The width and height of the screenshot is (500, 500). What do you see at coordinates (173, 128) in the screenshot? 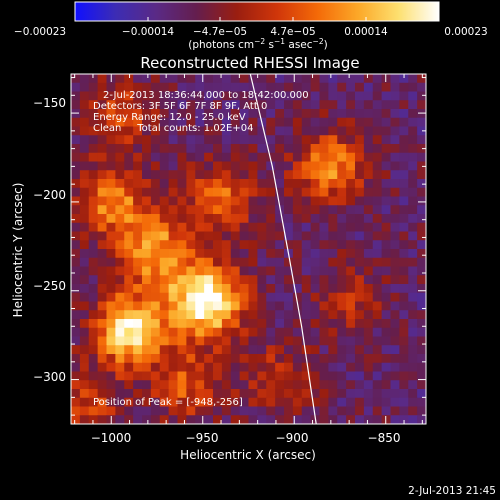
I see `annotation-clean-counts: Clean Total counts: 1.02E+04` at bounding box center [173, 128].